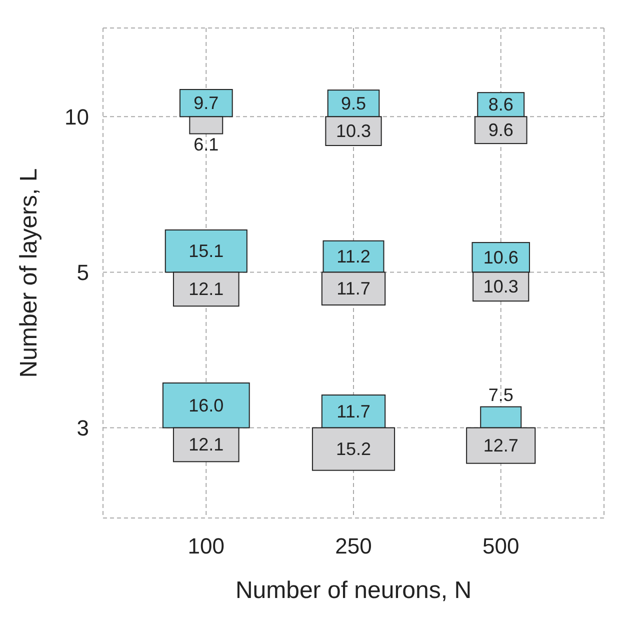  I want to click on text: Number of layers, L, so click(29, 273).